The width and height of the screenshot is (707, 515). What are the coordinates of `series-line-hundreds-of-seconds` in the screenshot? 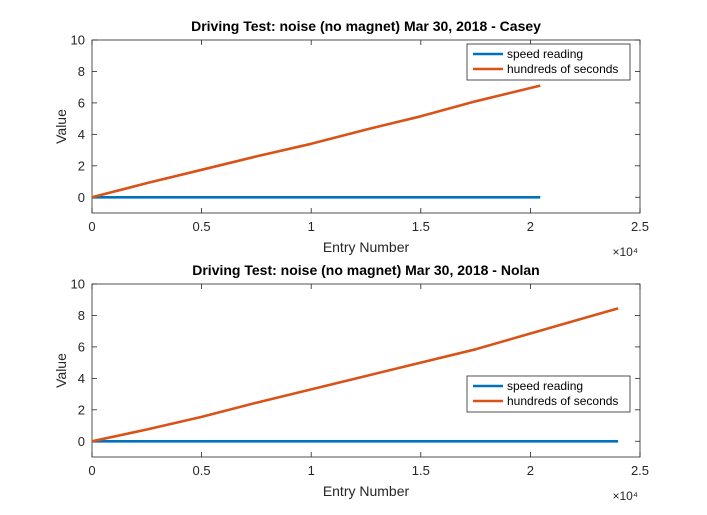 It's located at (316, 141).